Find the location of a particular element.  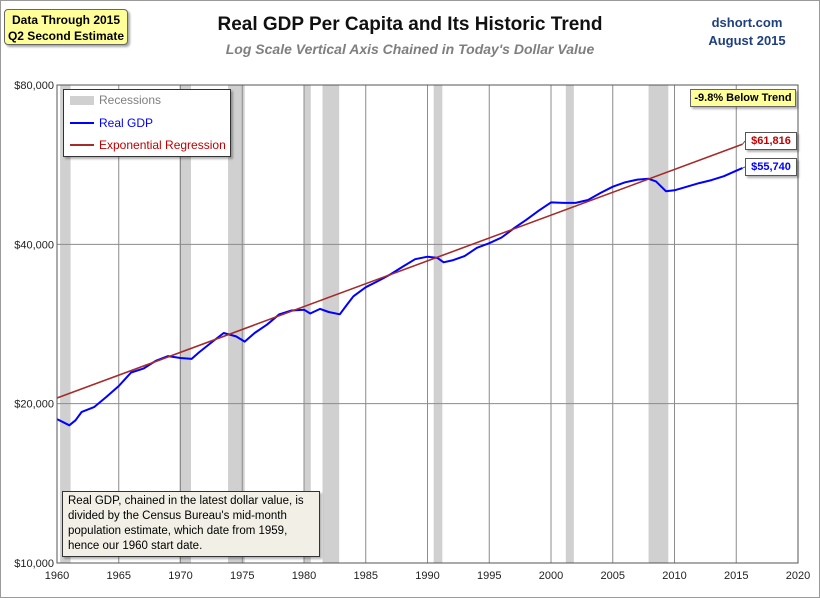

legend-label-real-gdp: Real GDP is located at coordinates (126, 123).